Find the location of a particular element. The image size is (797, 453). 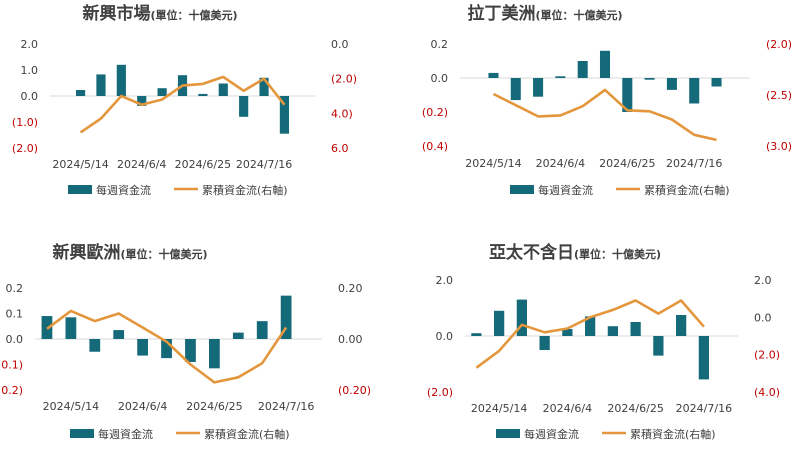

right-axis-tick-label: 6.0 is located at coordinates (340, 148).